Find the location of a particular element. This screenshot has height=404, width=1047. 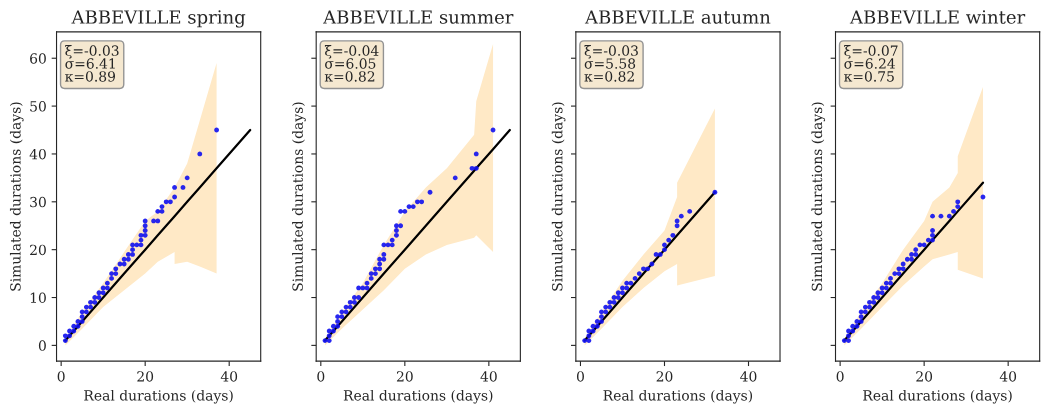

x-tick-label: 0 is located at coordinates (580, 376).